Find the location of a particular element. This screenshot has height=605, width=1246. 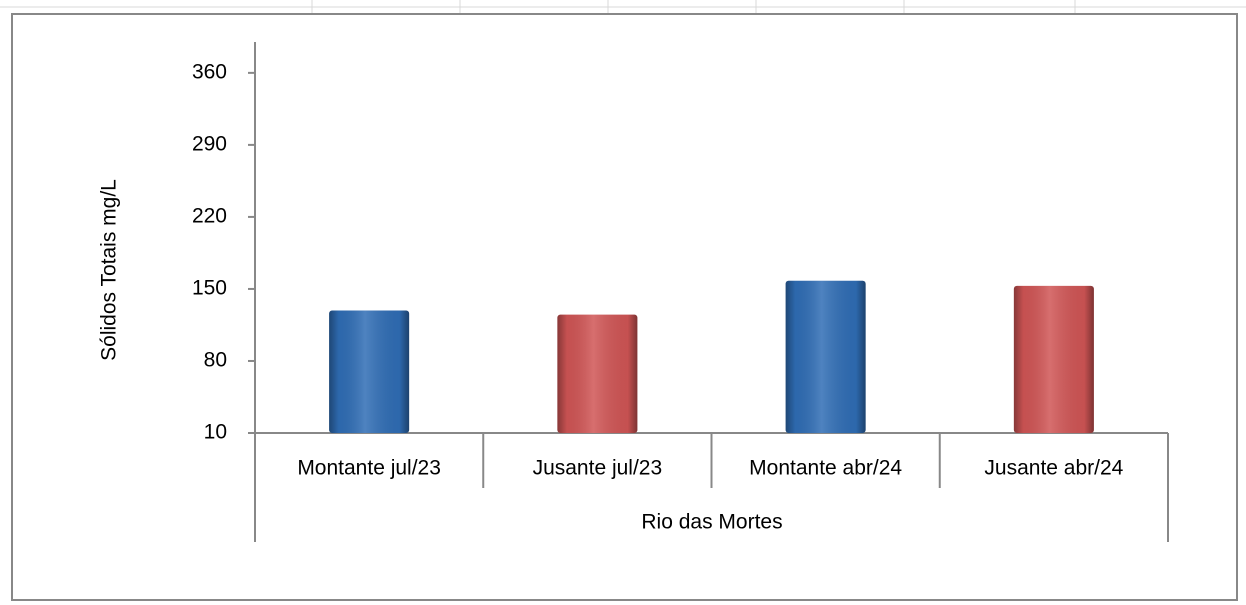

y-axis-label: Sólidos Totais mg/L is located at coordinates (109, 270).